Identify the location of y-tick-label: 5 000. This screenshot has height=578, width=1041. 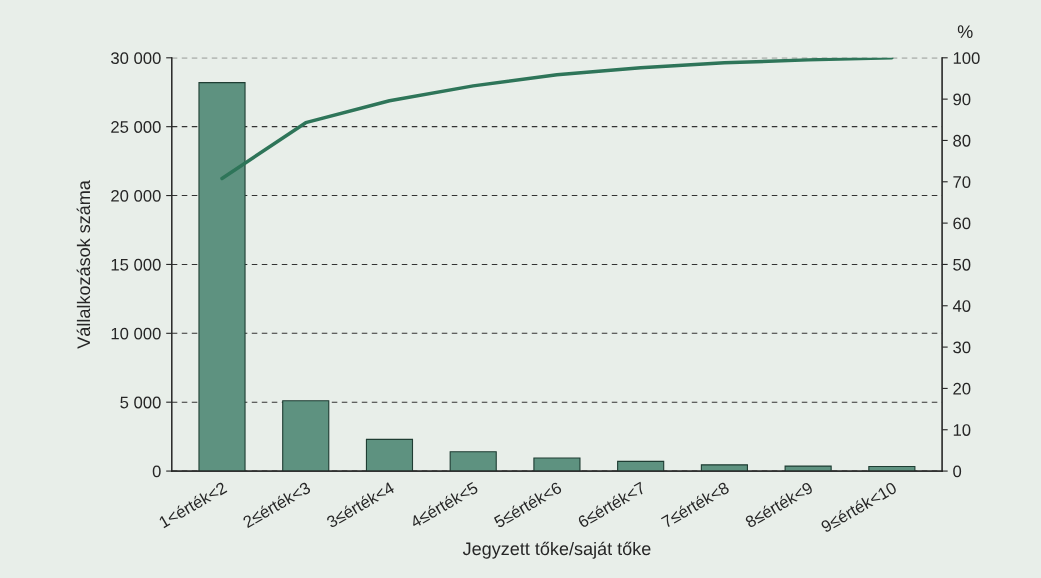
(140, 402).